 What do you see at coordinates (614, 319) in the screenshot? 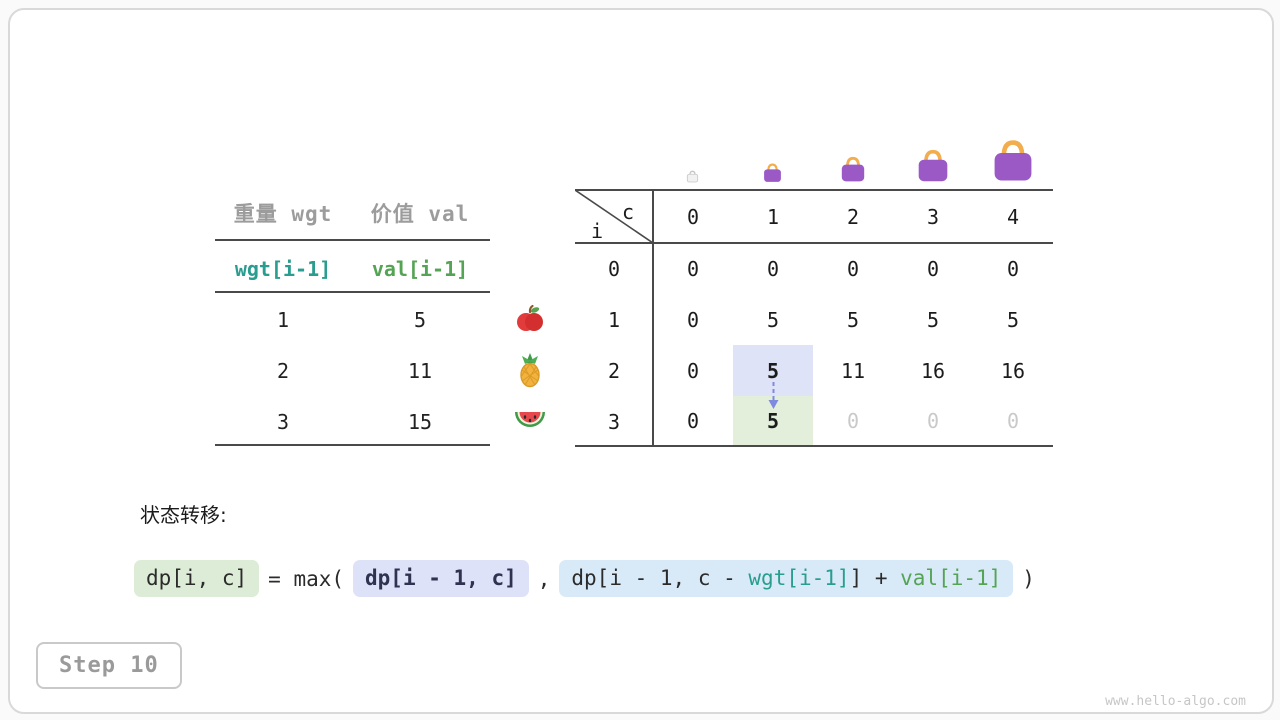
I see `dp-row-header: 1` at bounding box center [614, 319].